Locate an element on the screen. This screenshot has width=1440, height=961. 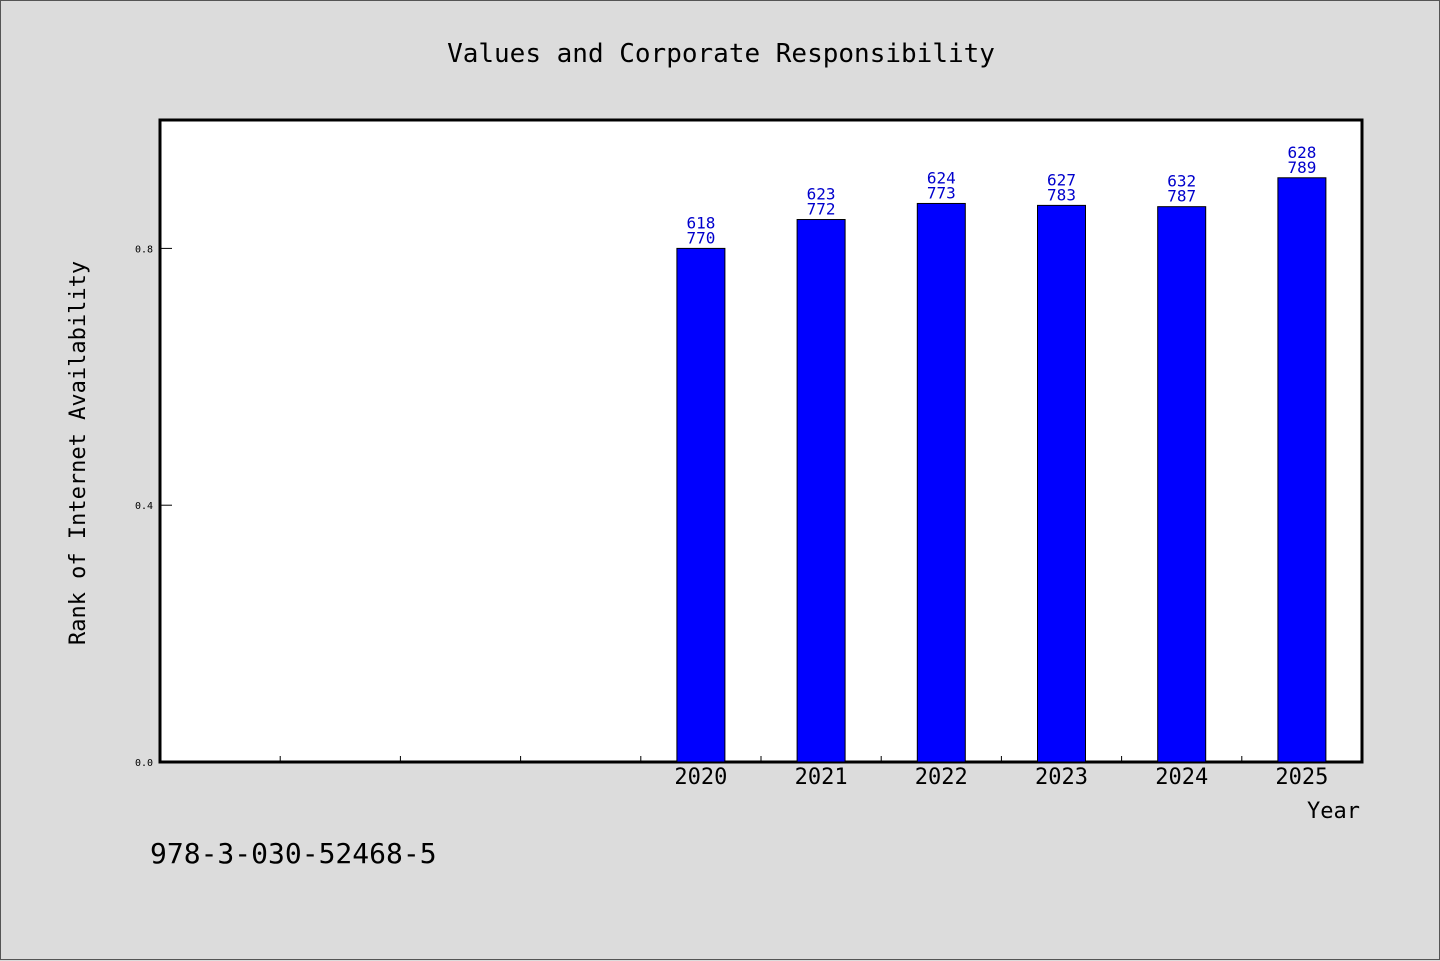
bar-label-bottom: 772 is located at coordinates (821, 209).